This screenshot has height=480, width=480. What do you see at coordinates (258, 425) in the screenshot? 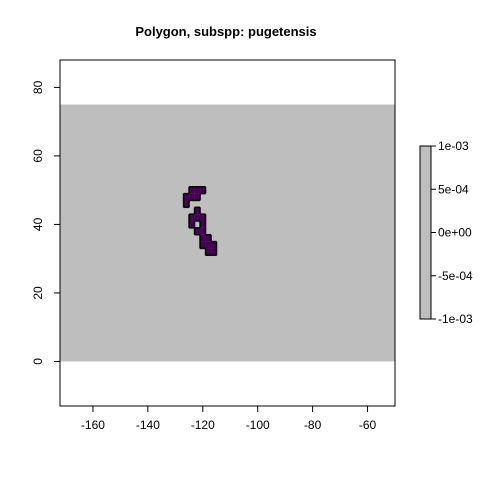
I see `x-tick-label: -100` at bounding box center [258, 425].